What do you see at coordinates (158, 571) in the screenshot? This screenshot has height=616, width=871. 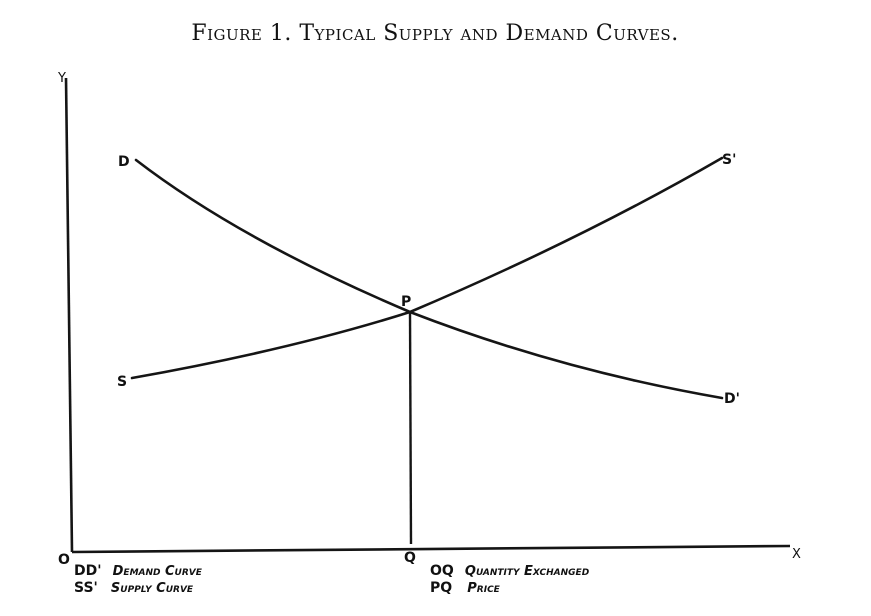 I see `legend-desc: Demand Curve` at bounding box center [158, 571].